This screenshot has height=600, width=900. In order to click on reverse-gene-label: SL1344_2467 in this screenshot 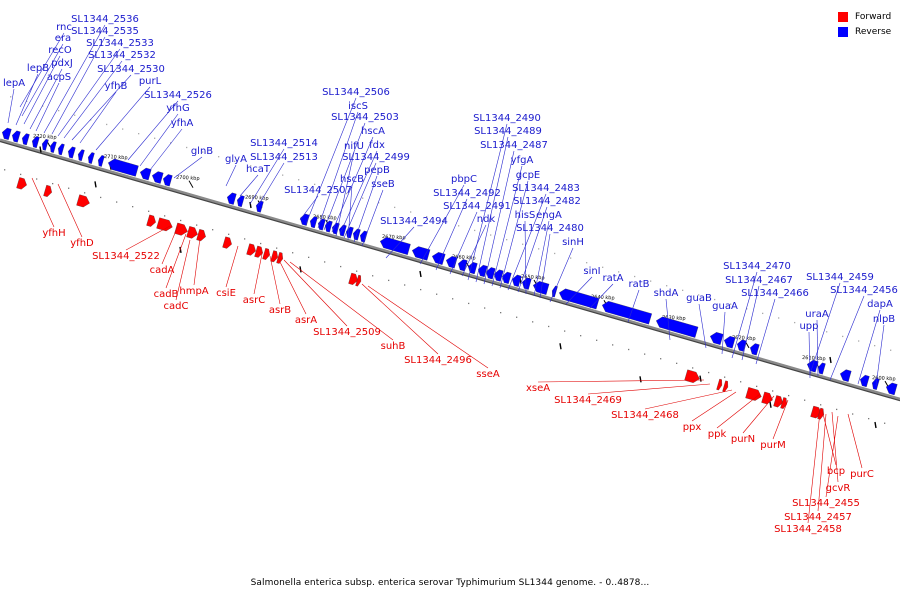, I will do `click(759, 280)`.